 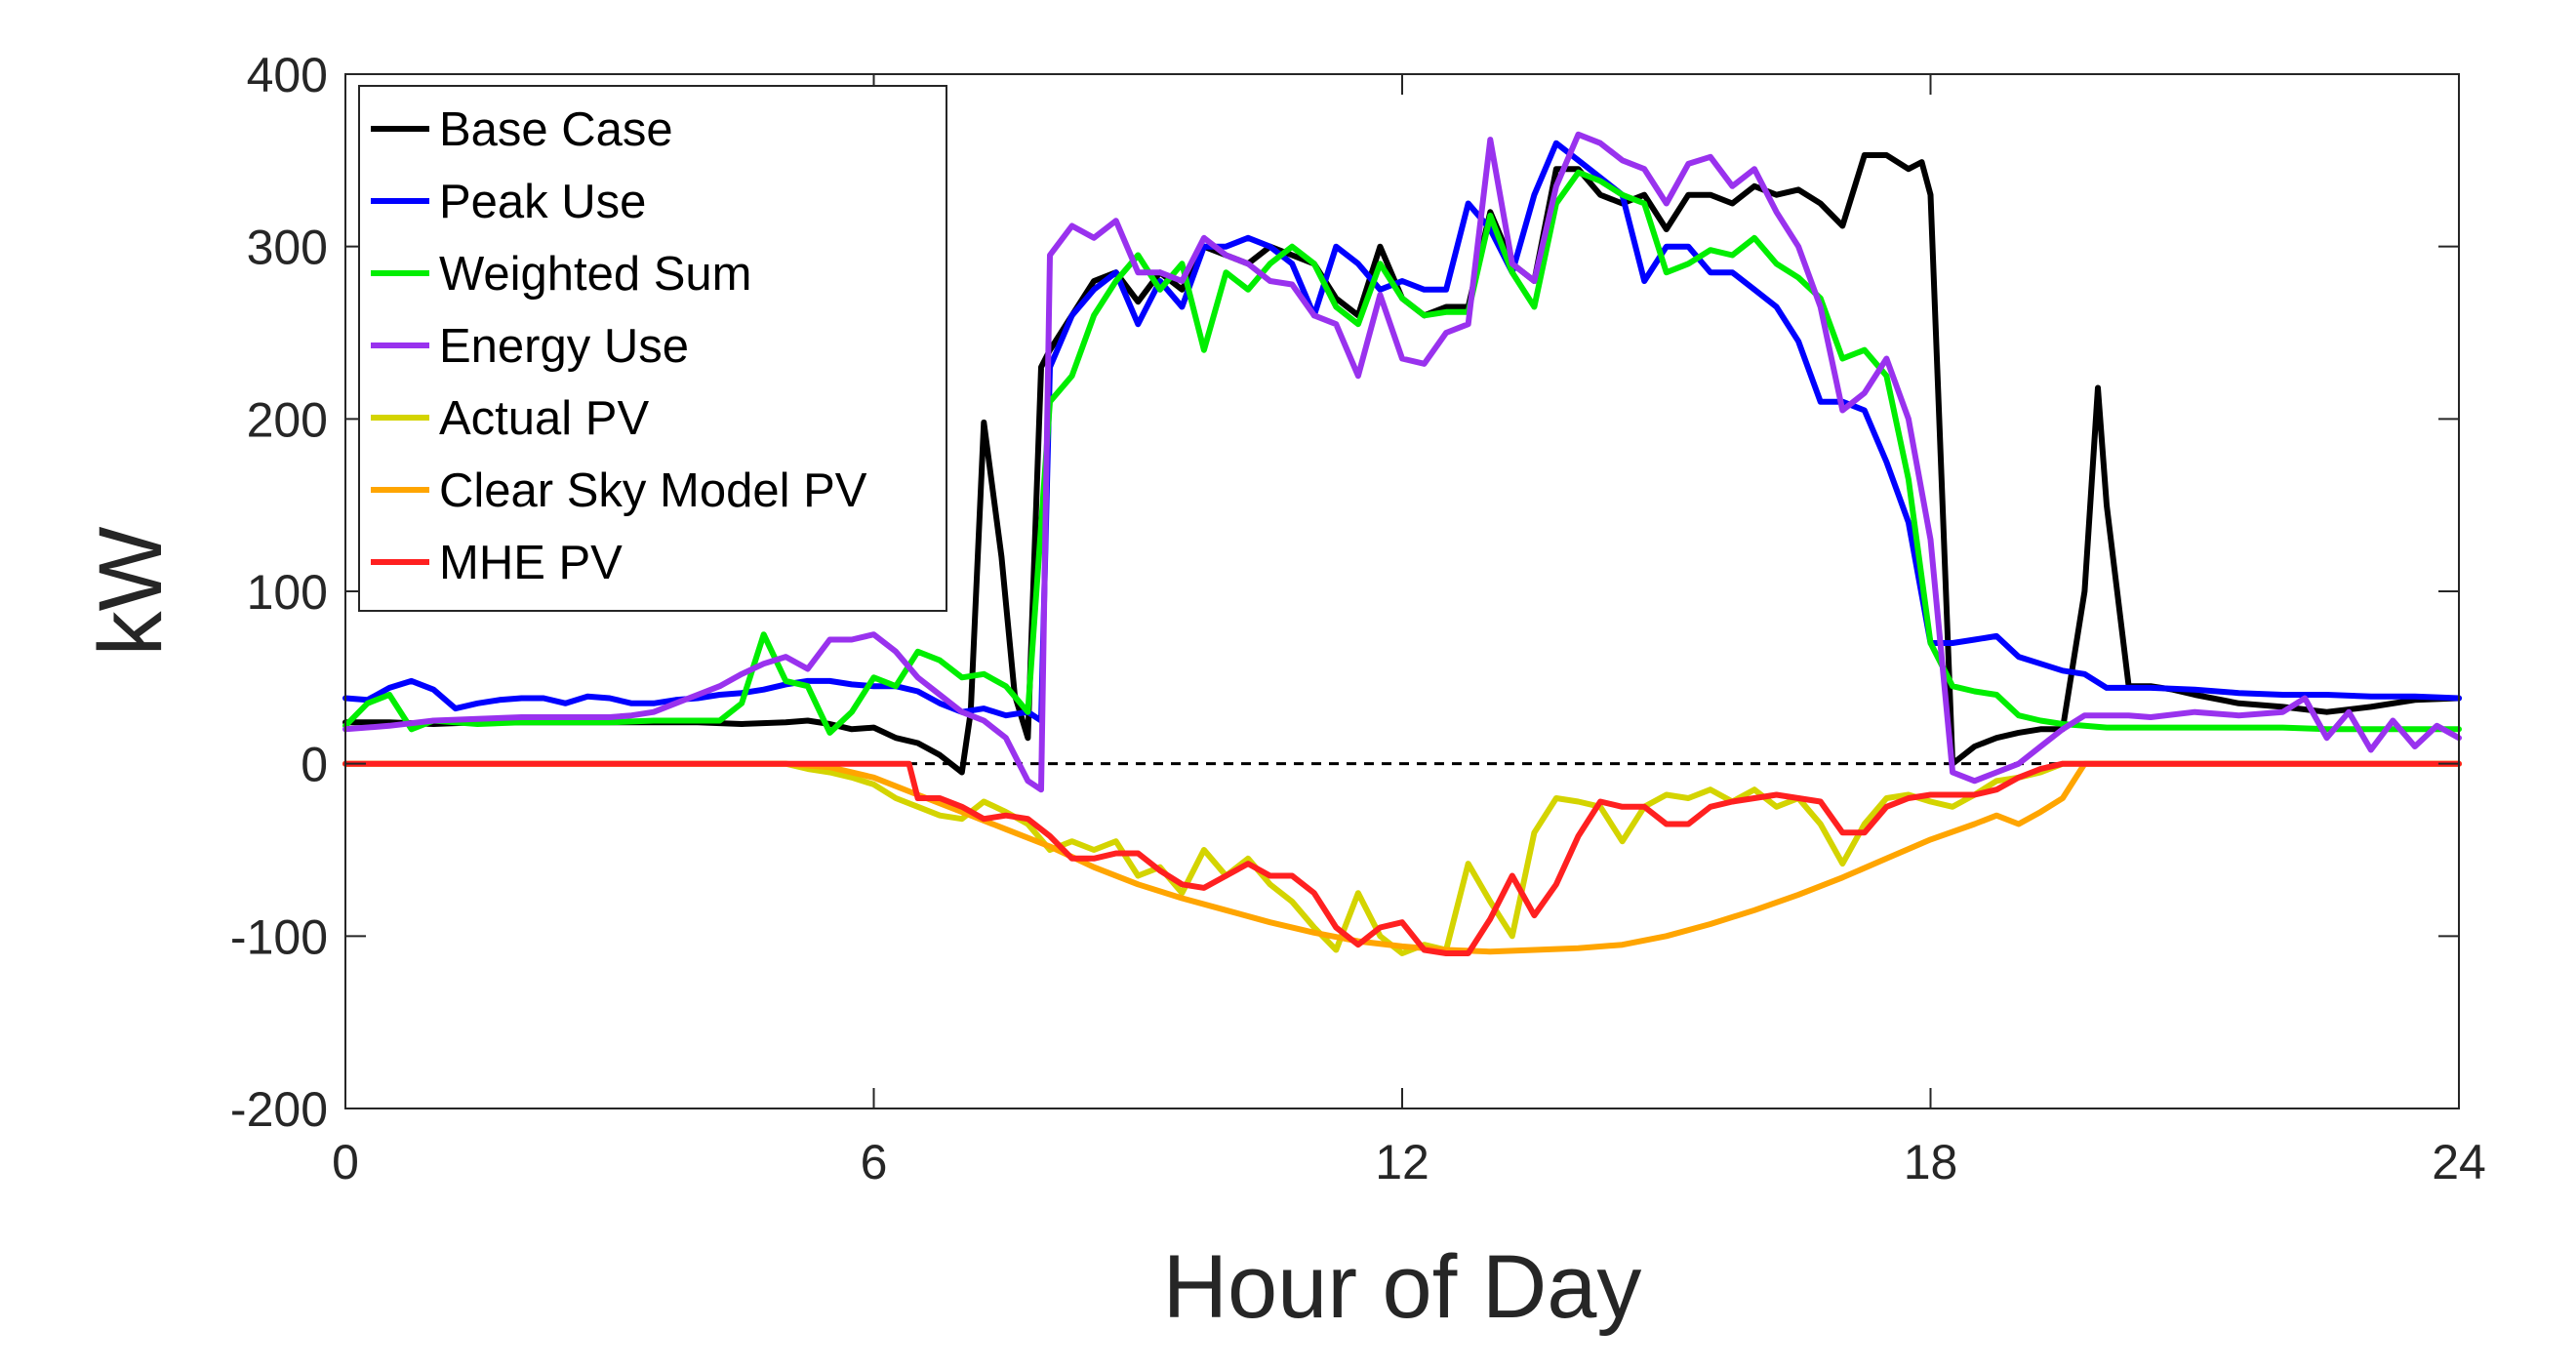 I want to click on legend-label: Clear Sky Model PV, so click(x=653, y=490).